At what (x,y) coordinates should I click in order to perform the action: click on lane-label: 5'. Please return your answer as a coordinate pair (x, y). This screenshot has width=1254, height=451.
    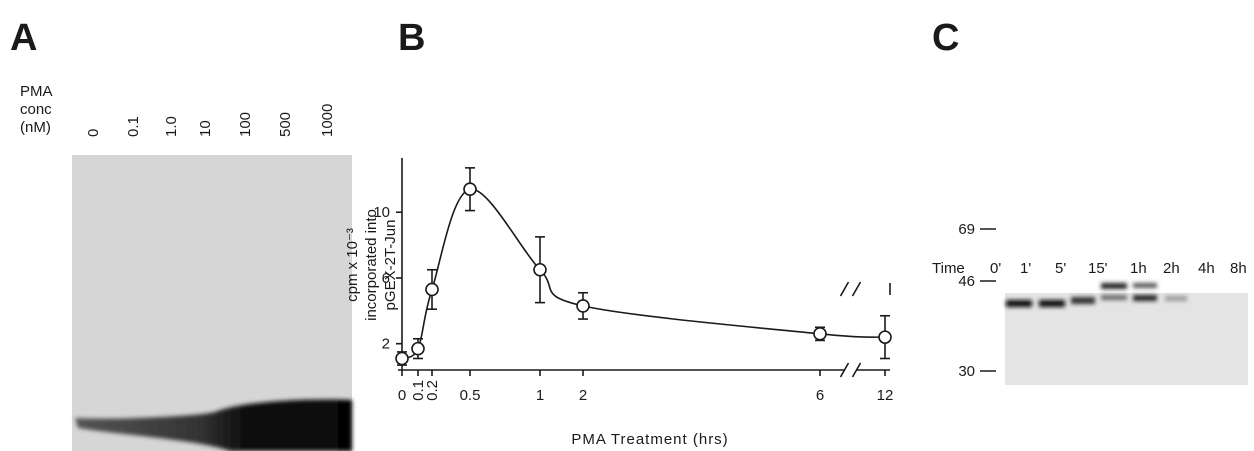
    Looking at the image, I should click on (1060, 268).